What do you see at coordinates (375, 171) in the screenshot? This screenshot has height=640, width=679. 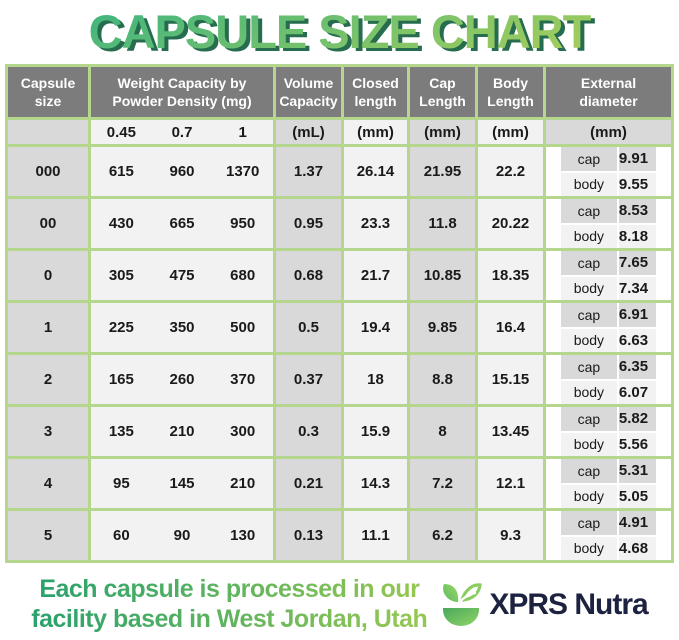 I see `closed-length-cell: 26.14` at bounding box center [375, 171].